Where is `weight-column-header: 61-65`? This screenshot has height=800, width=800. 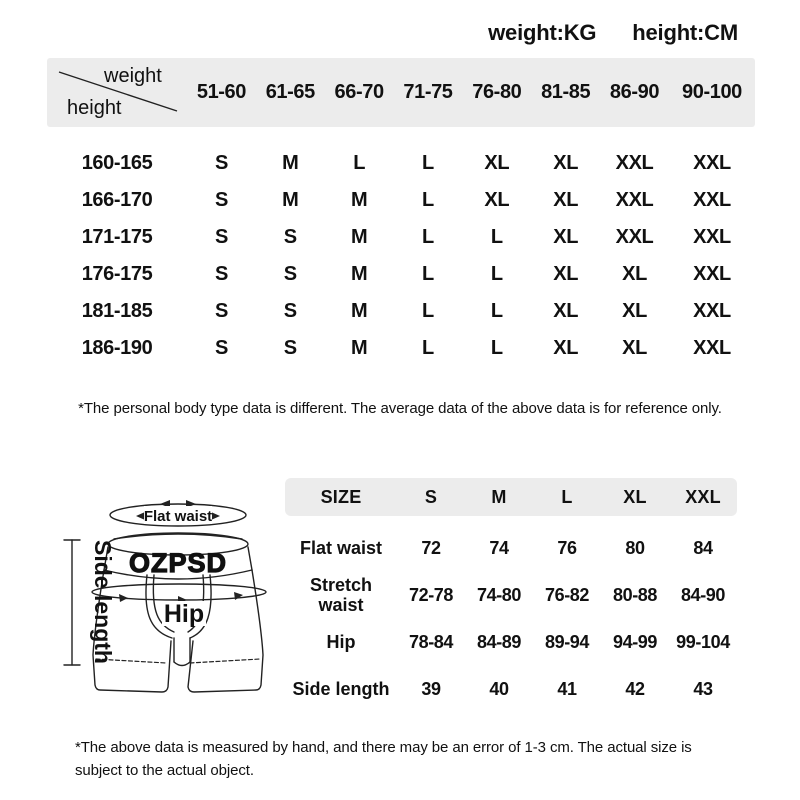
weight-column-header: 61-65 is located at coordinates (290, 92).